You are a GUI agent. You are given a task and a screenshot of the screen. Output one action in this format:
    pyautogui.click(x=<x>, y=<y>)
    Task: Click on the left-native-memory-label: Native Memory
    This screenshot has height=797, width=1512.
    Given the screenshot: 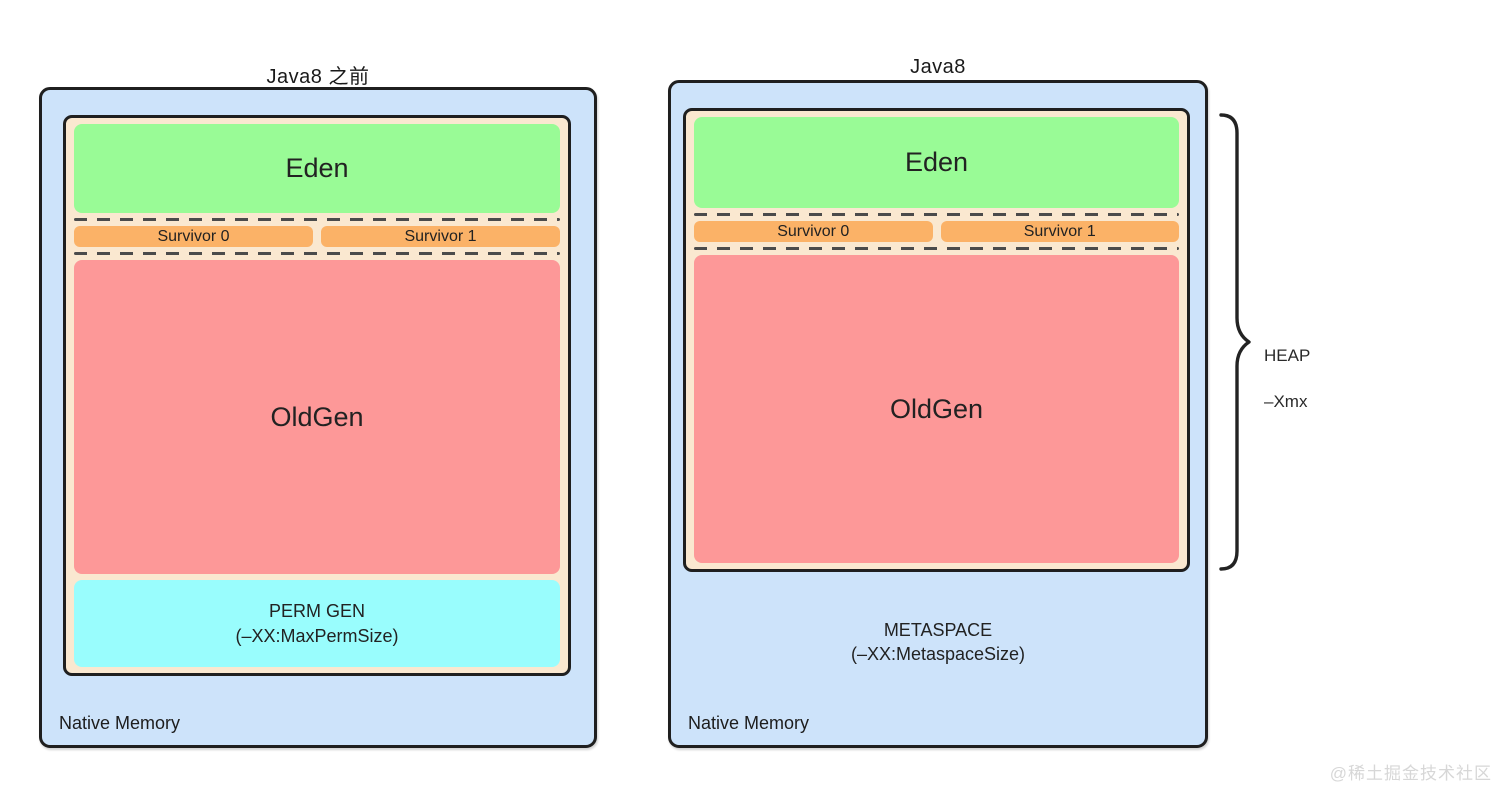 What is the action you would take?
    pyautogui.click(x=120, y=723)
    